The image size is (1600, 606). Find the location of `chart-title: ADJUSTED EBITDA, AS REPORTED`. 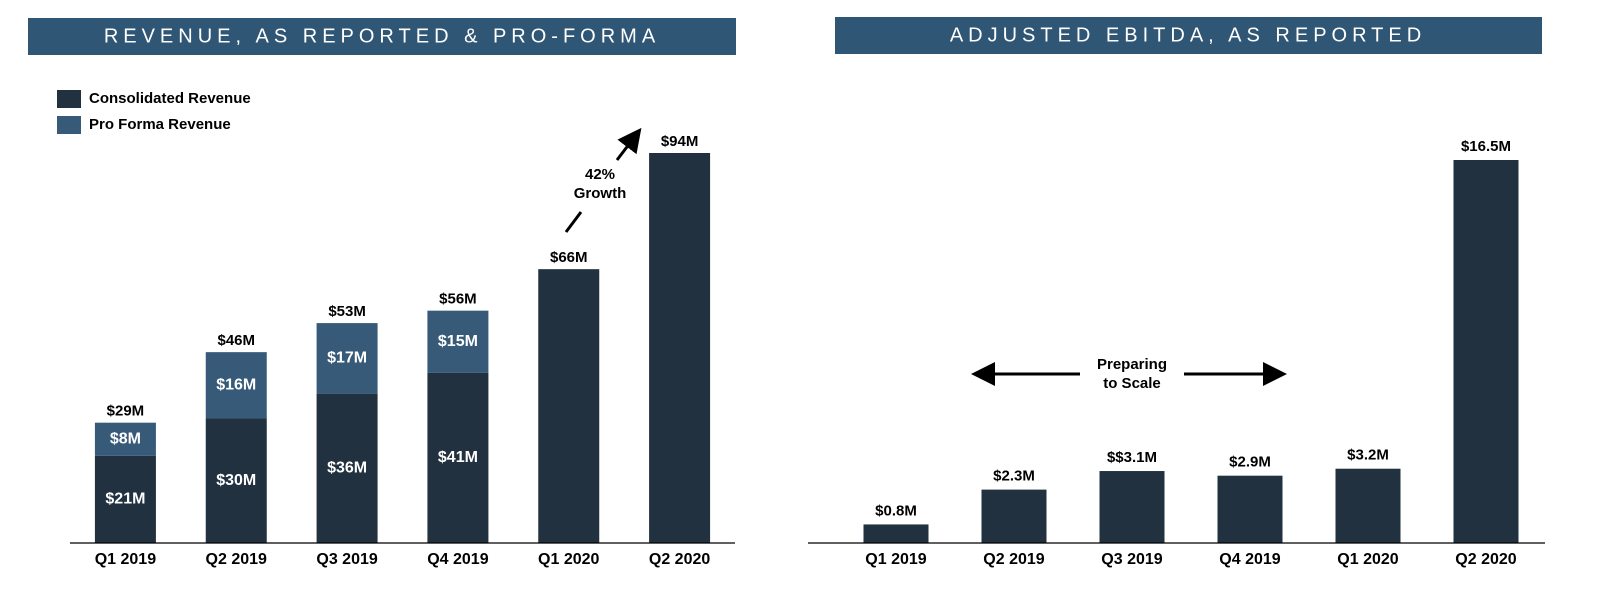

chart-title: ADJUSTED EBITDA, AS REPORTED is located at coordinates (1188, 35).